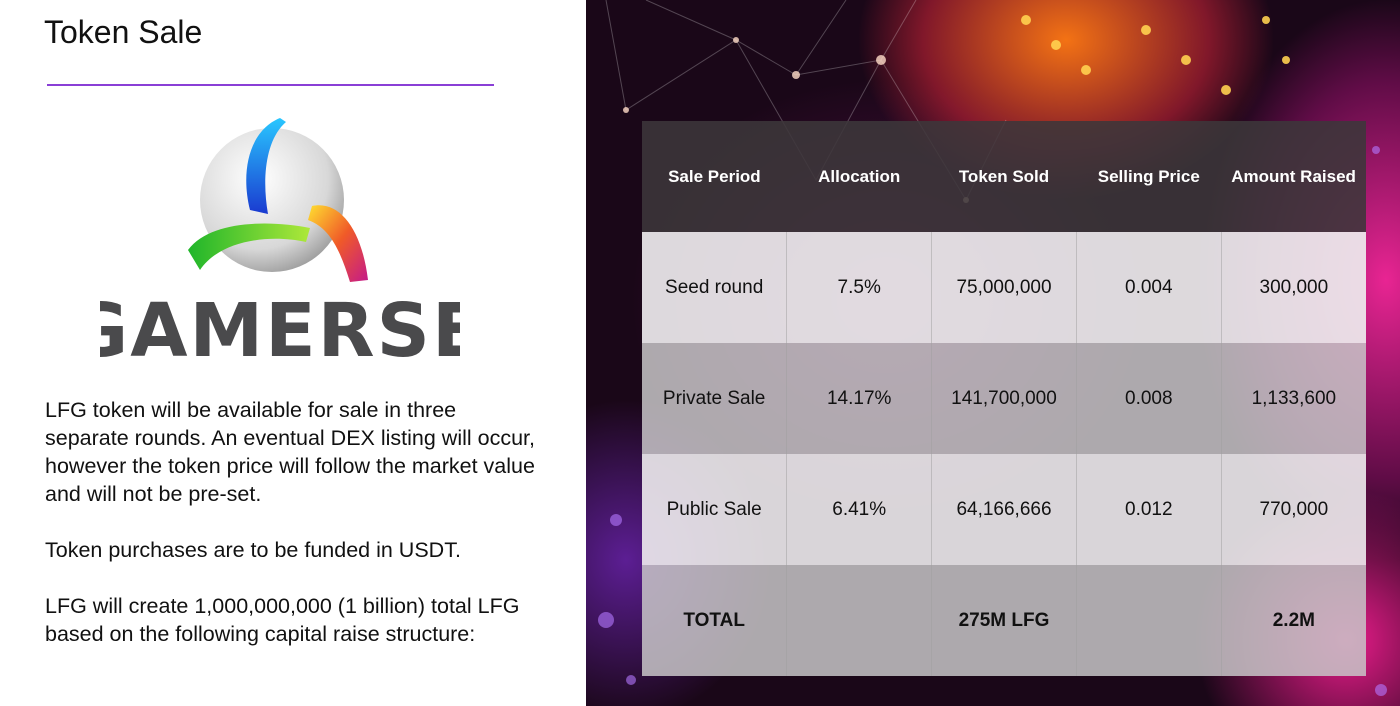  I want to click on table-row: Seed round 7.5% 75,000,000 0.004 300,000, so click(1004, 287).